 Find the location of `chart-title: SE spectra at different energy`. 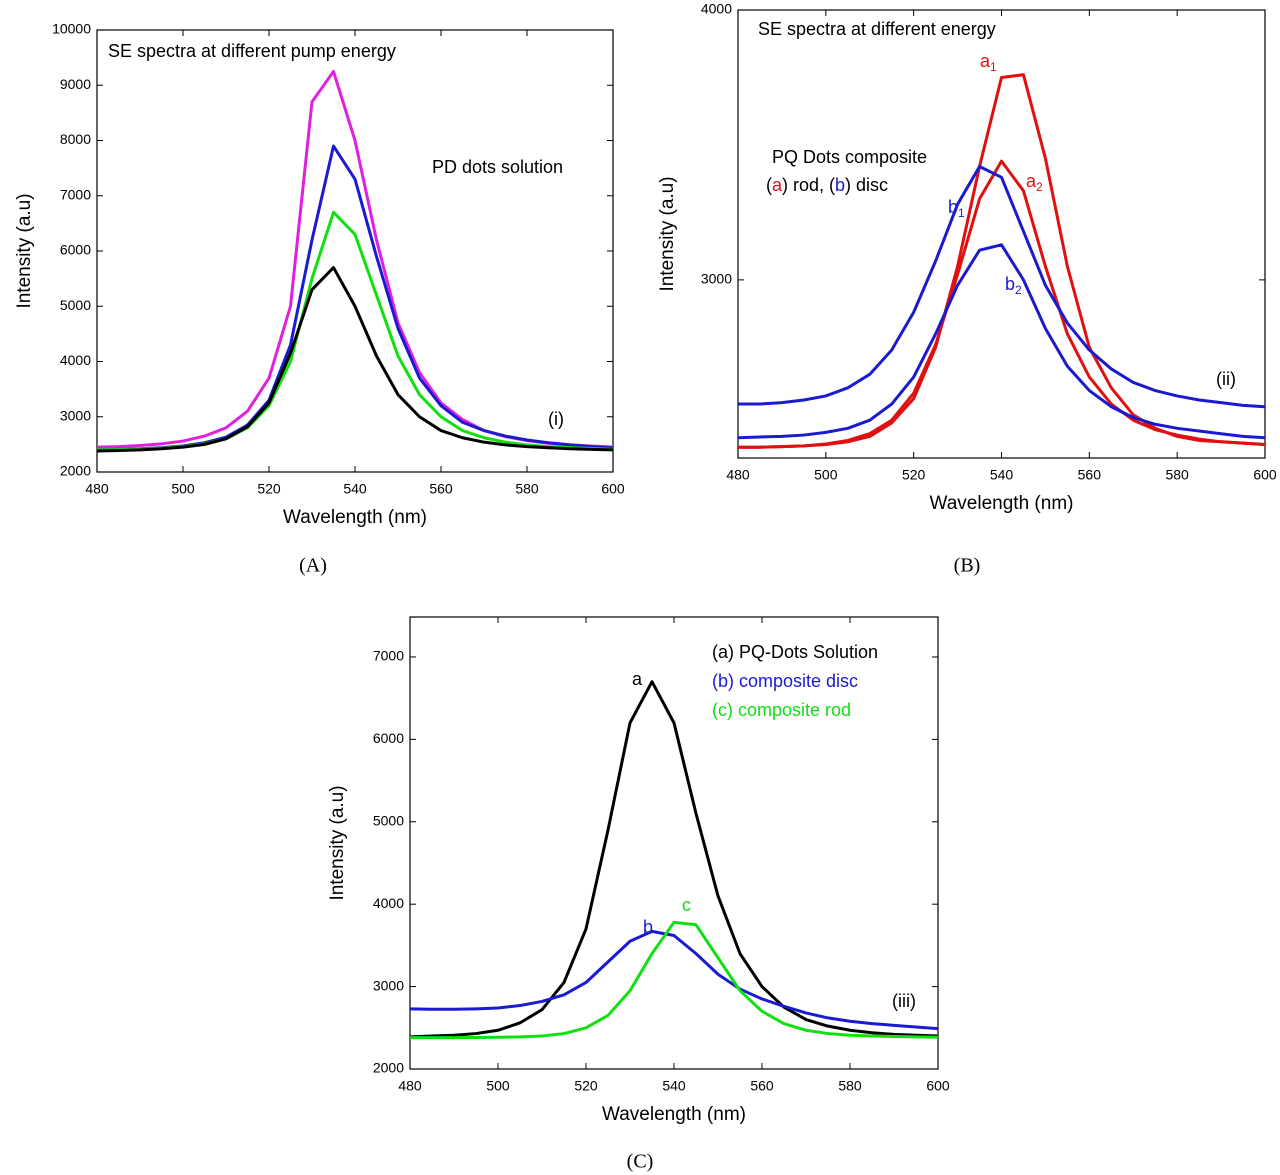

chart-title: SE spectra at different energy is located at coordinates (877, 29).